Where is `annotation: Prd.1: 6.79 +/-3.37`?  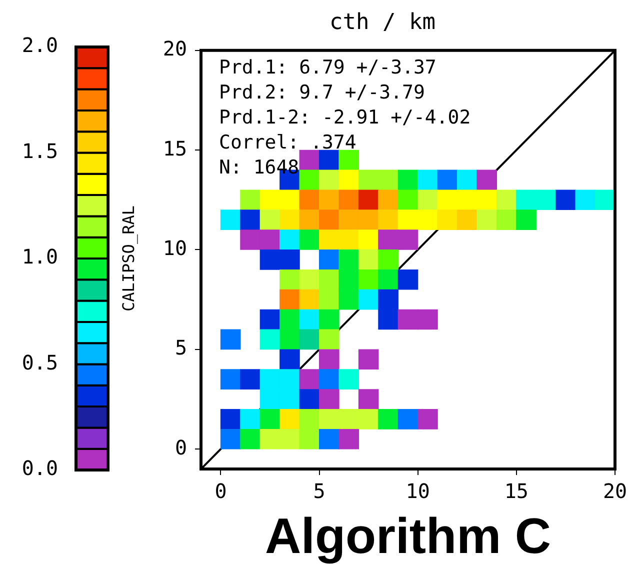
annotation: Prd.1: 6.79 +/-3.37 is located at coordinates (327, 67).